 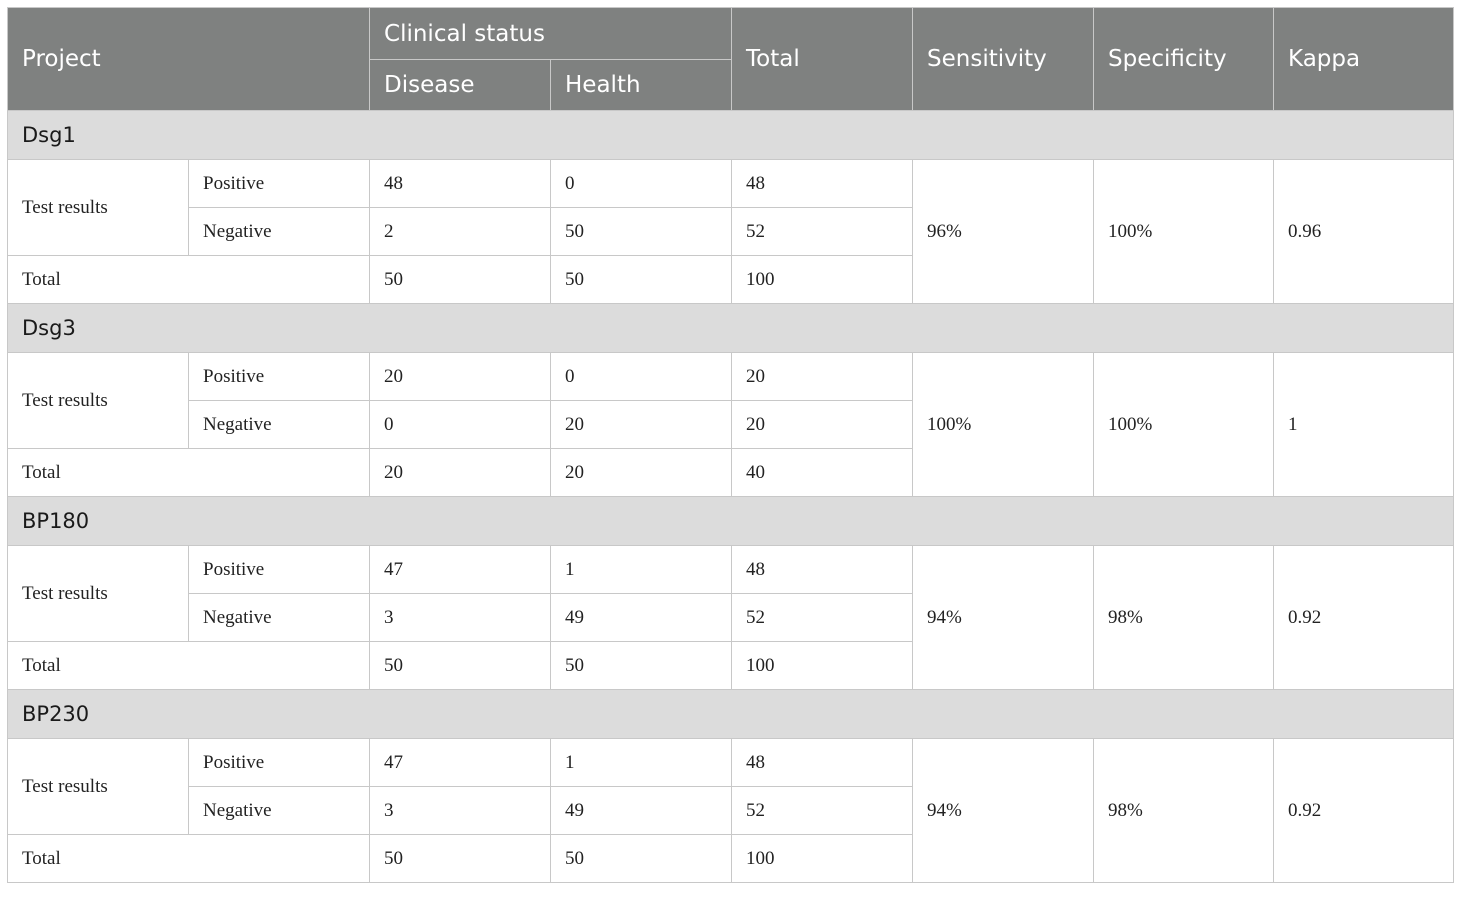 What do you see at coordinates (1364, 424) in the screenshot?
I see `kappa-value: 1` at bounding box center [1364, 424].